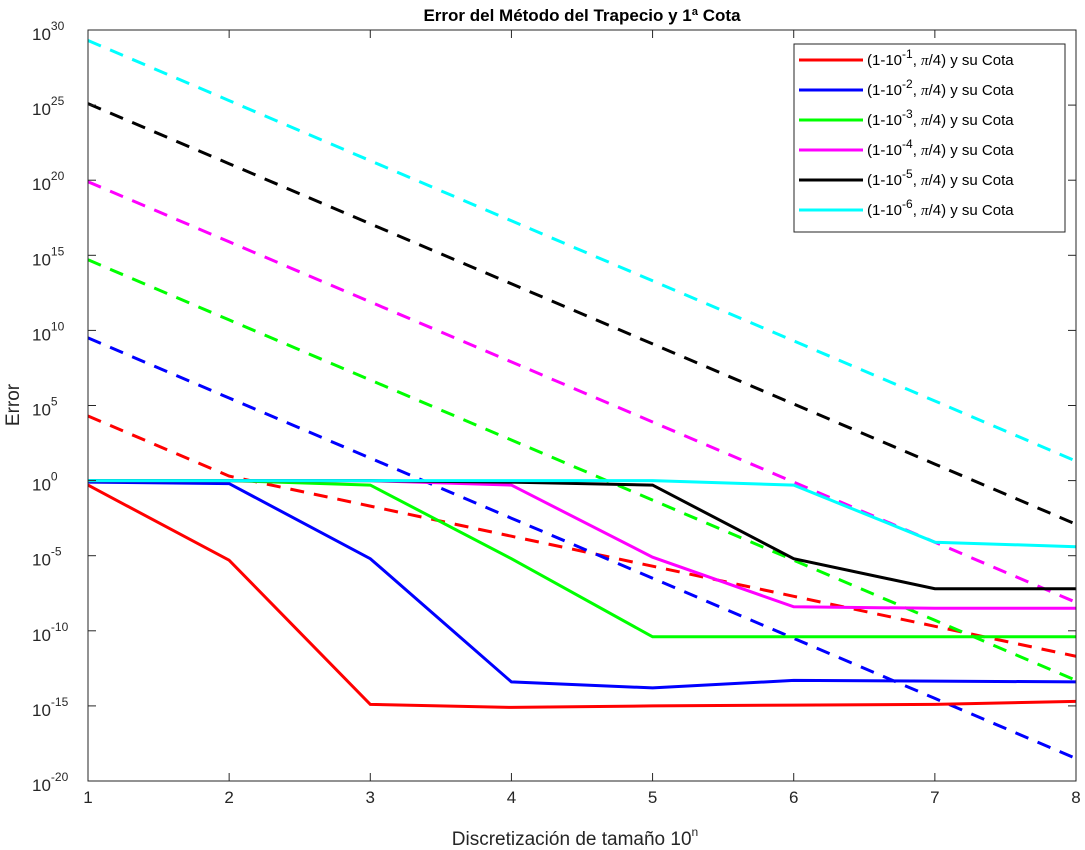  What do you see at coordinates (582, 15) in the screenshot?
I see `chart-title: Error del Método del Trapecio y 1ª Cota` at bounding box center [582, 15].